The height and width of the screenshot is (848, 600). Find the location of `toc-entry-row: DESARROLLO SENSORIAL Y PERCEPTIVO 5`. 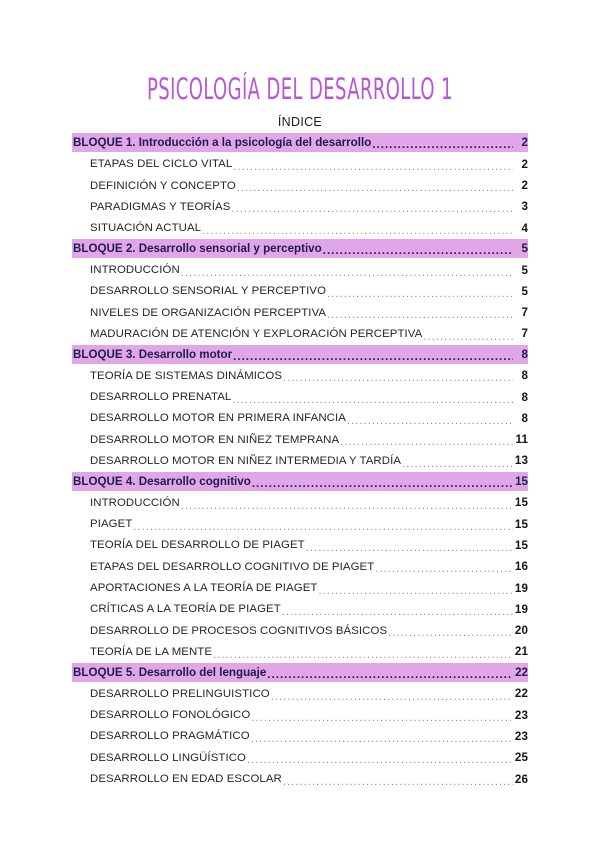

toc-entry-row: DESARROLLO SENSORIAL Y PERCEPTIVO 5 is located at coordinates (300, 291).